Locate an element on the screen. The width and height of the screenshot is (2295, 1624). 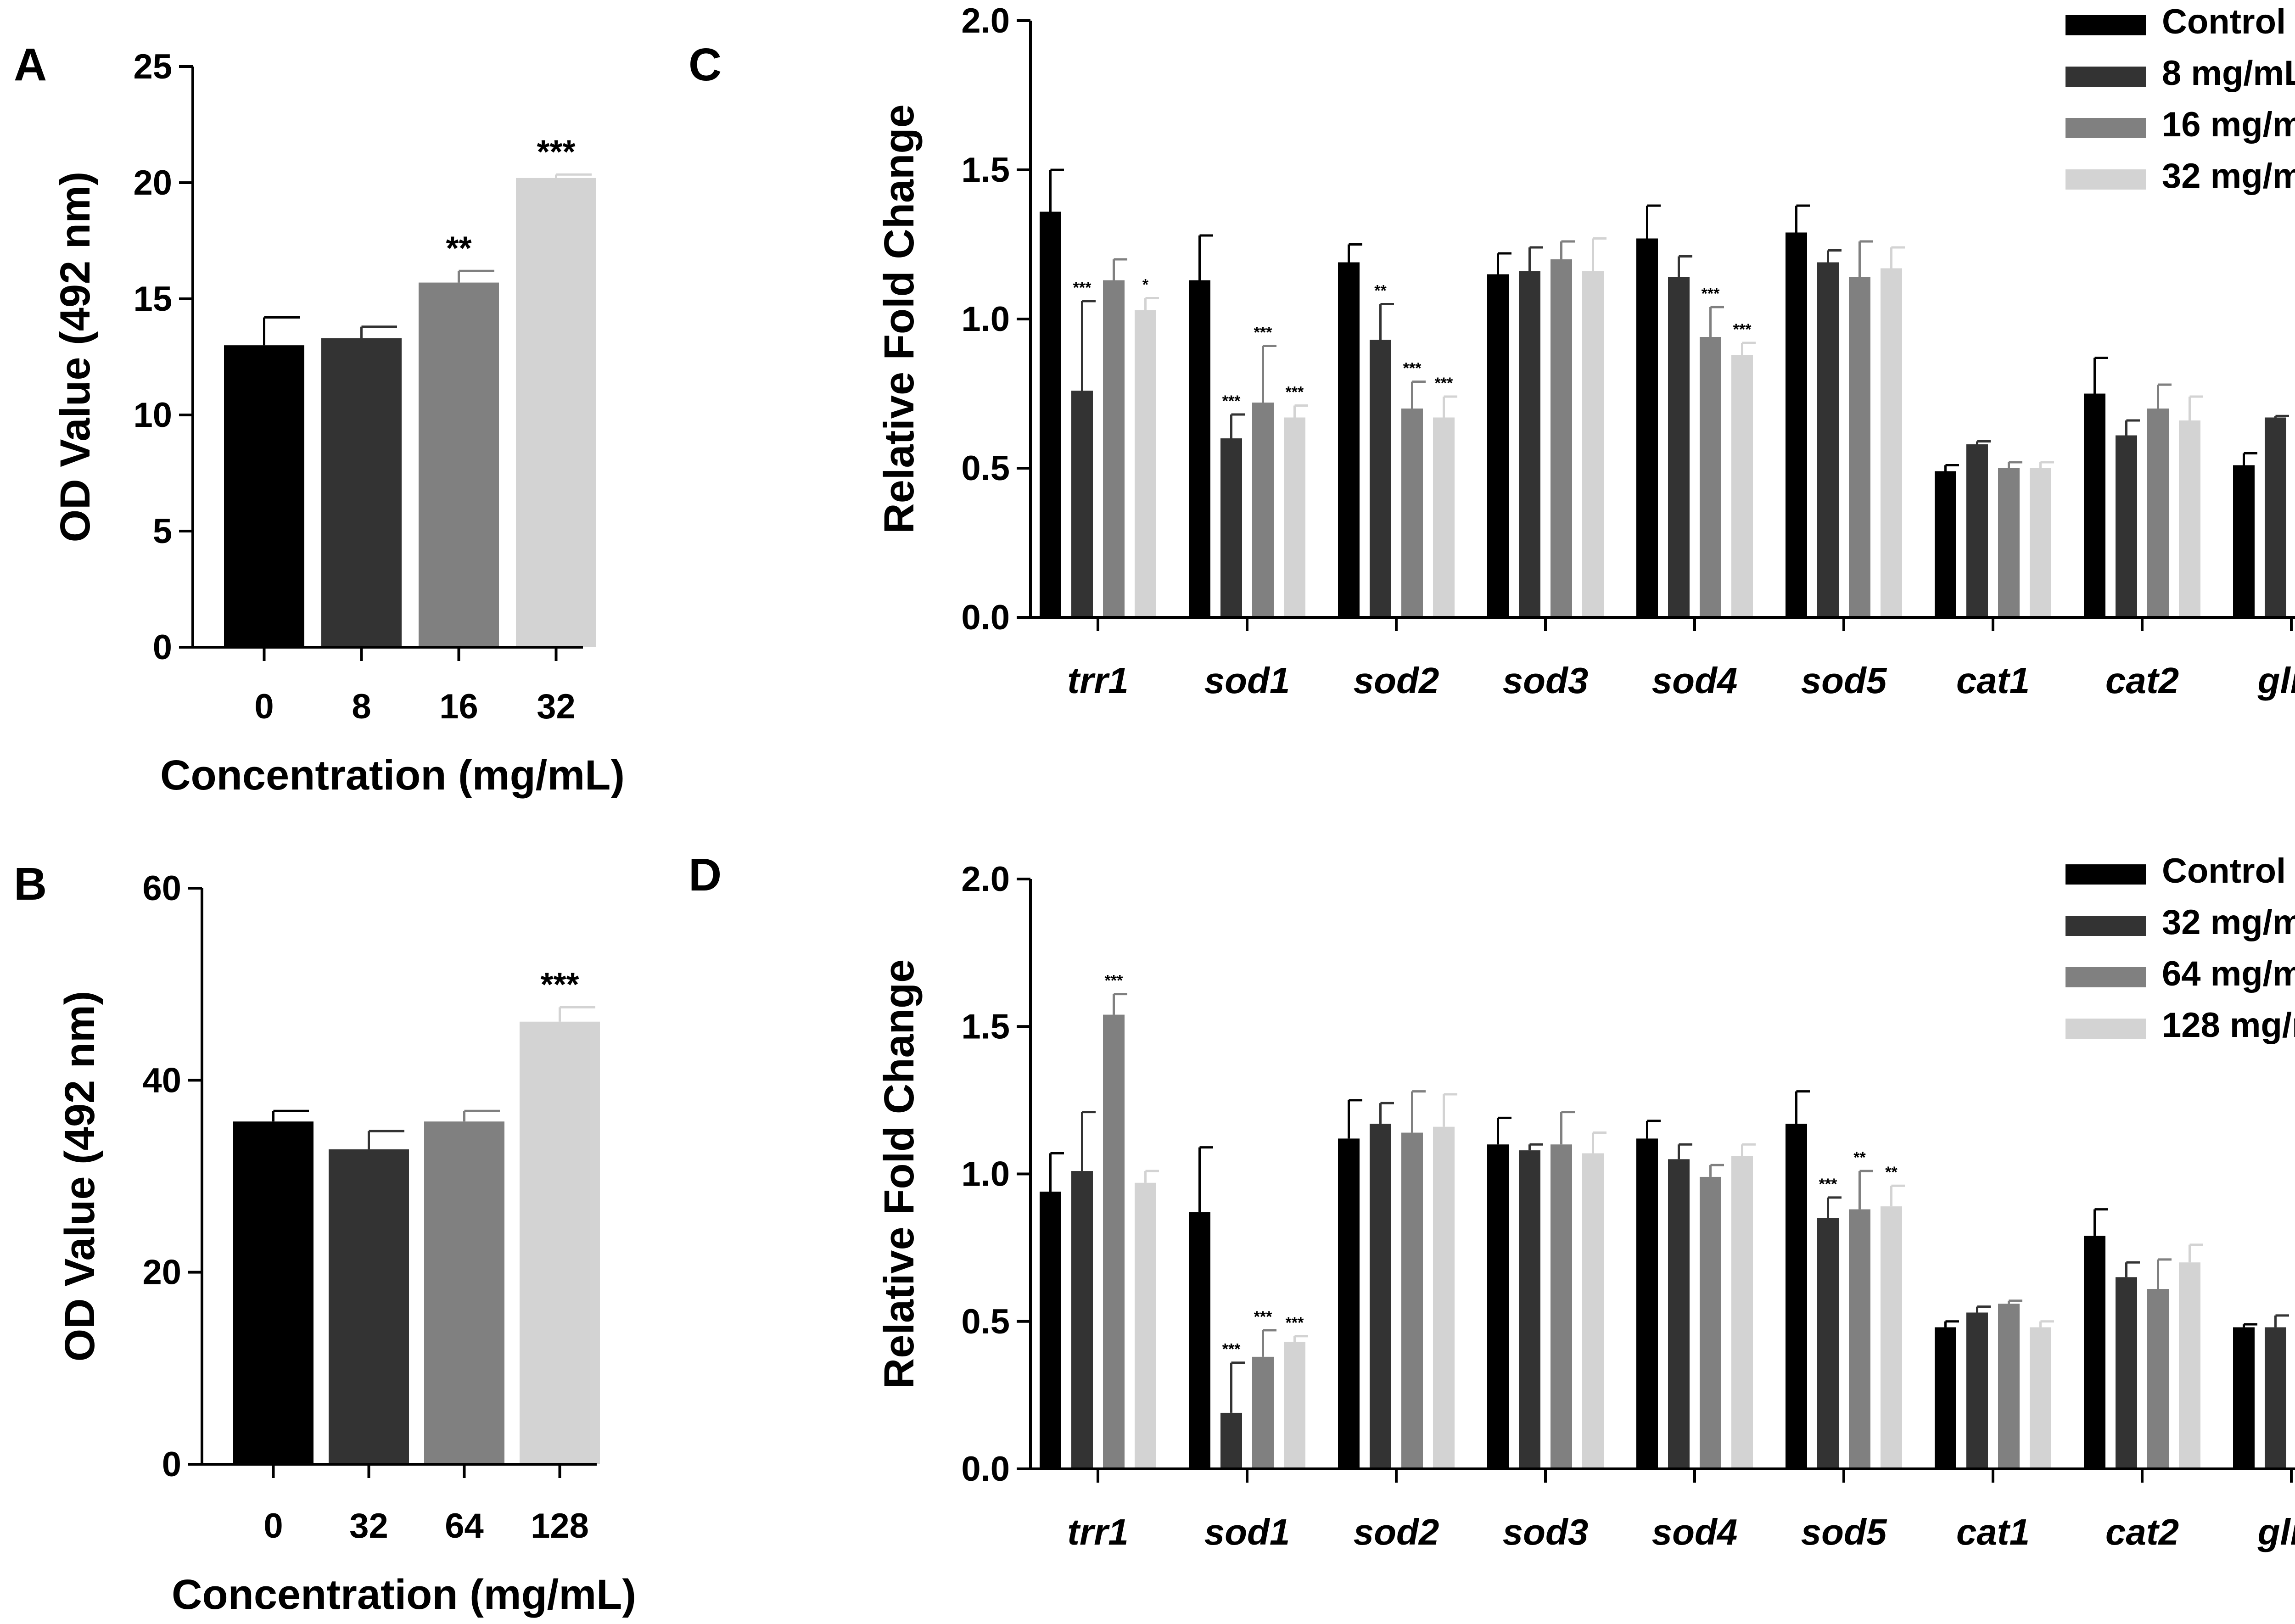
panel-a-ytick-label: 15 is located at coordinates (152, 299).